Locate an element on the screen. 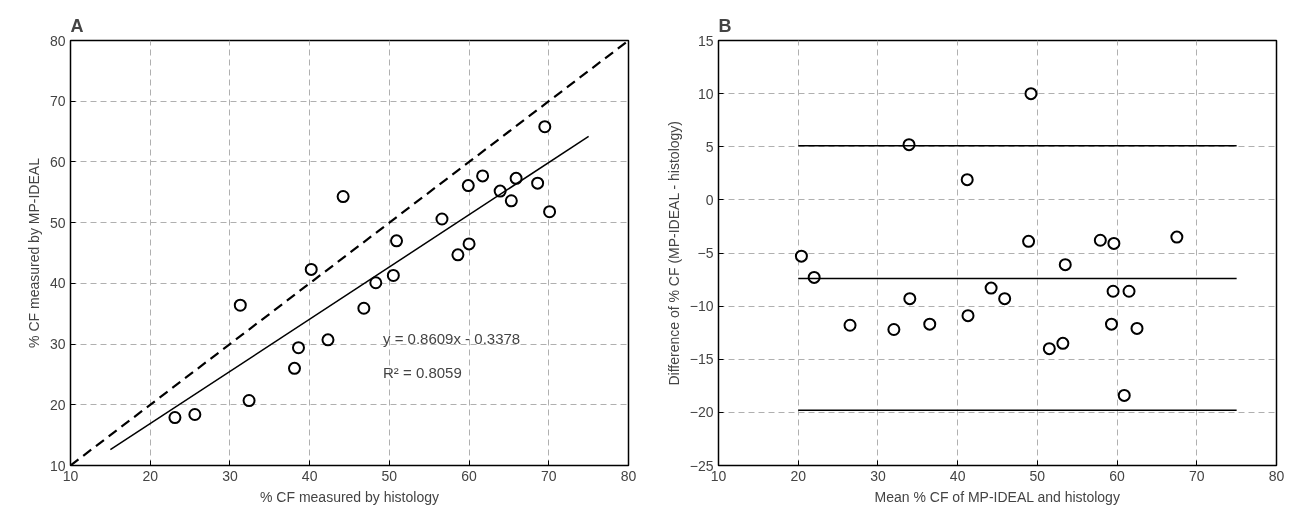 Image resolution: width=1302 pixels, height=531 pixels. y-tick-label: 15 is located at coordinates (705, 40).